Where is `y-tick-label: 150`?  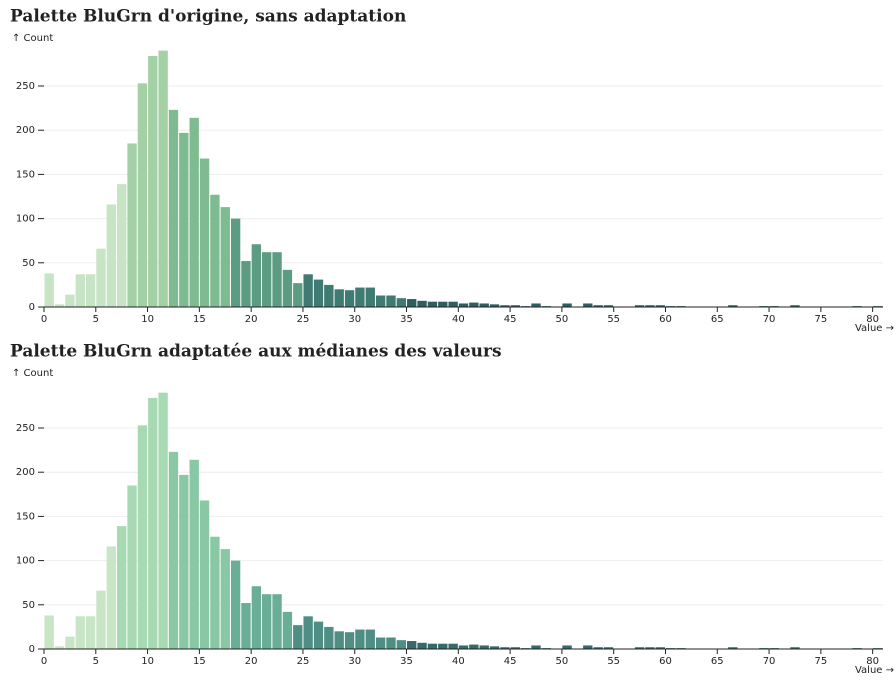
y-tick-label: 150 is located at coordinates (25, 174).